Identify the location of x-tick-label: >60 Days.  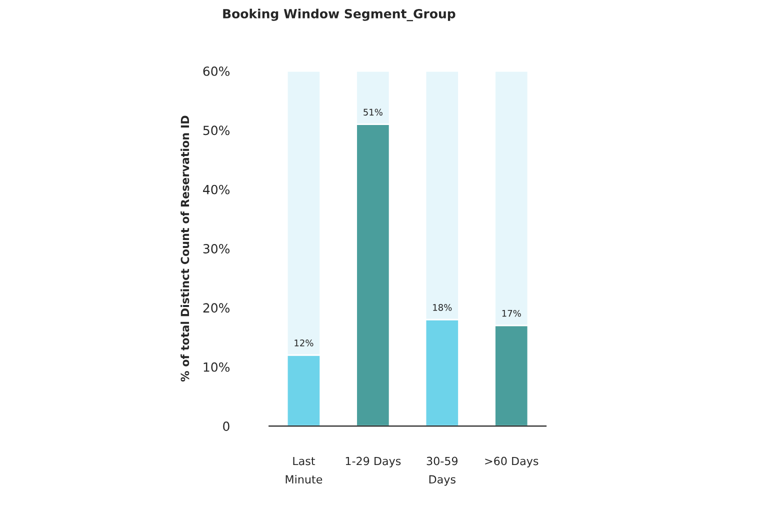
(511, 462).